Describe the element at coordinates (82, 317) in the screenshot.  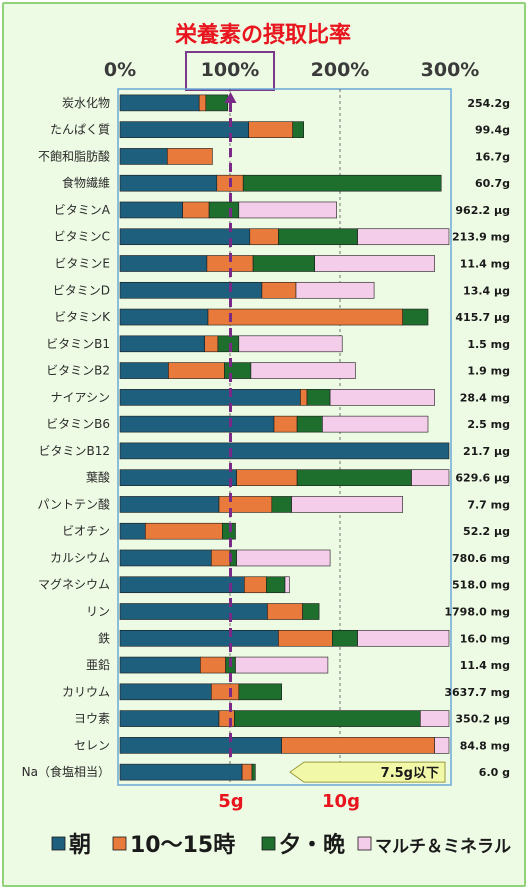
I see `category-label: ビタミンK` at that location.